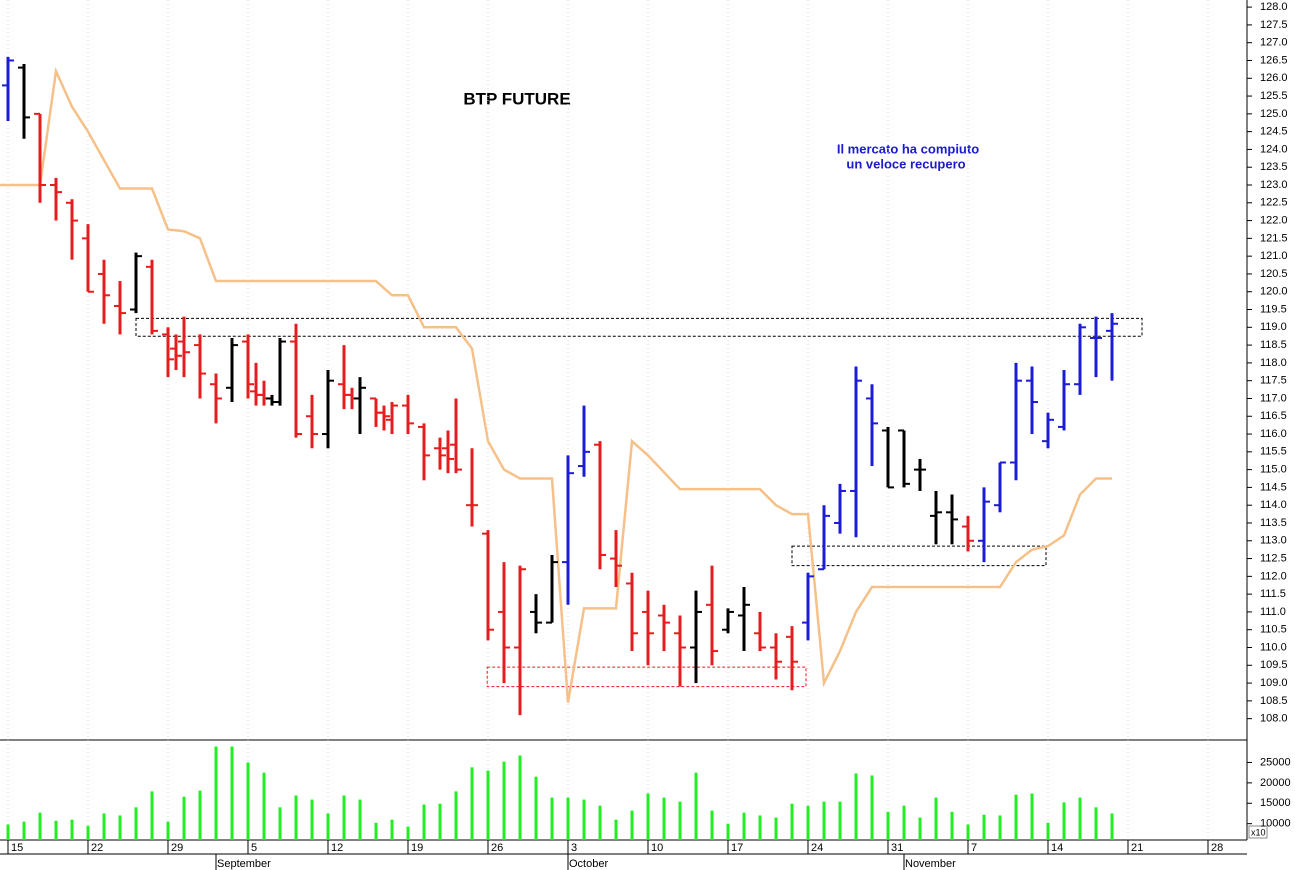 This screenshot has height=870, width=1295. Describe the element at coordinates (177, 848) in the screenshot. I see `x-tick-label: 29` at that location.